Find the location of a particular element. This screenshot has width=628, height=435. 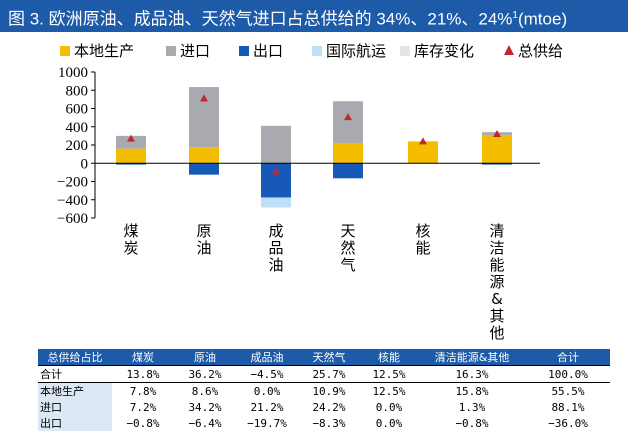

table-cell: 21.2% is located at coordinates (267, 407).